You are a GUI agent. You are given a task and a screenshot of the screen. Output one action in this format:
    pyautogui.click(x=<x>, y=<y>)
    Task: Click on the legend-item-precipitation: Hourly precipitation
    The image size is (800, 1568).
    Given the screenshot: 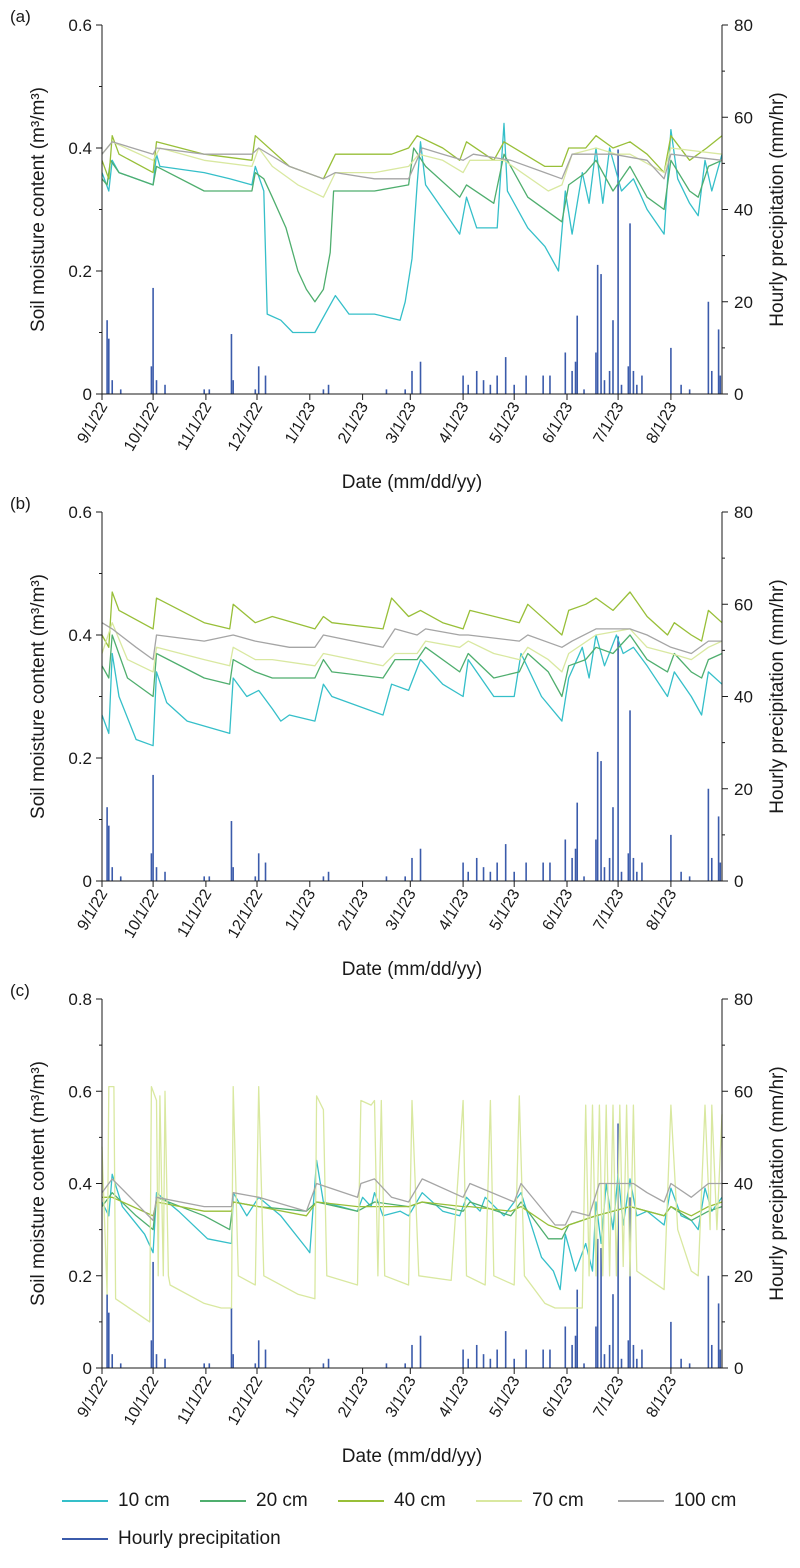 What is the action you would take?
    pyautogui.click(x=171, y=1539)
    